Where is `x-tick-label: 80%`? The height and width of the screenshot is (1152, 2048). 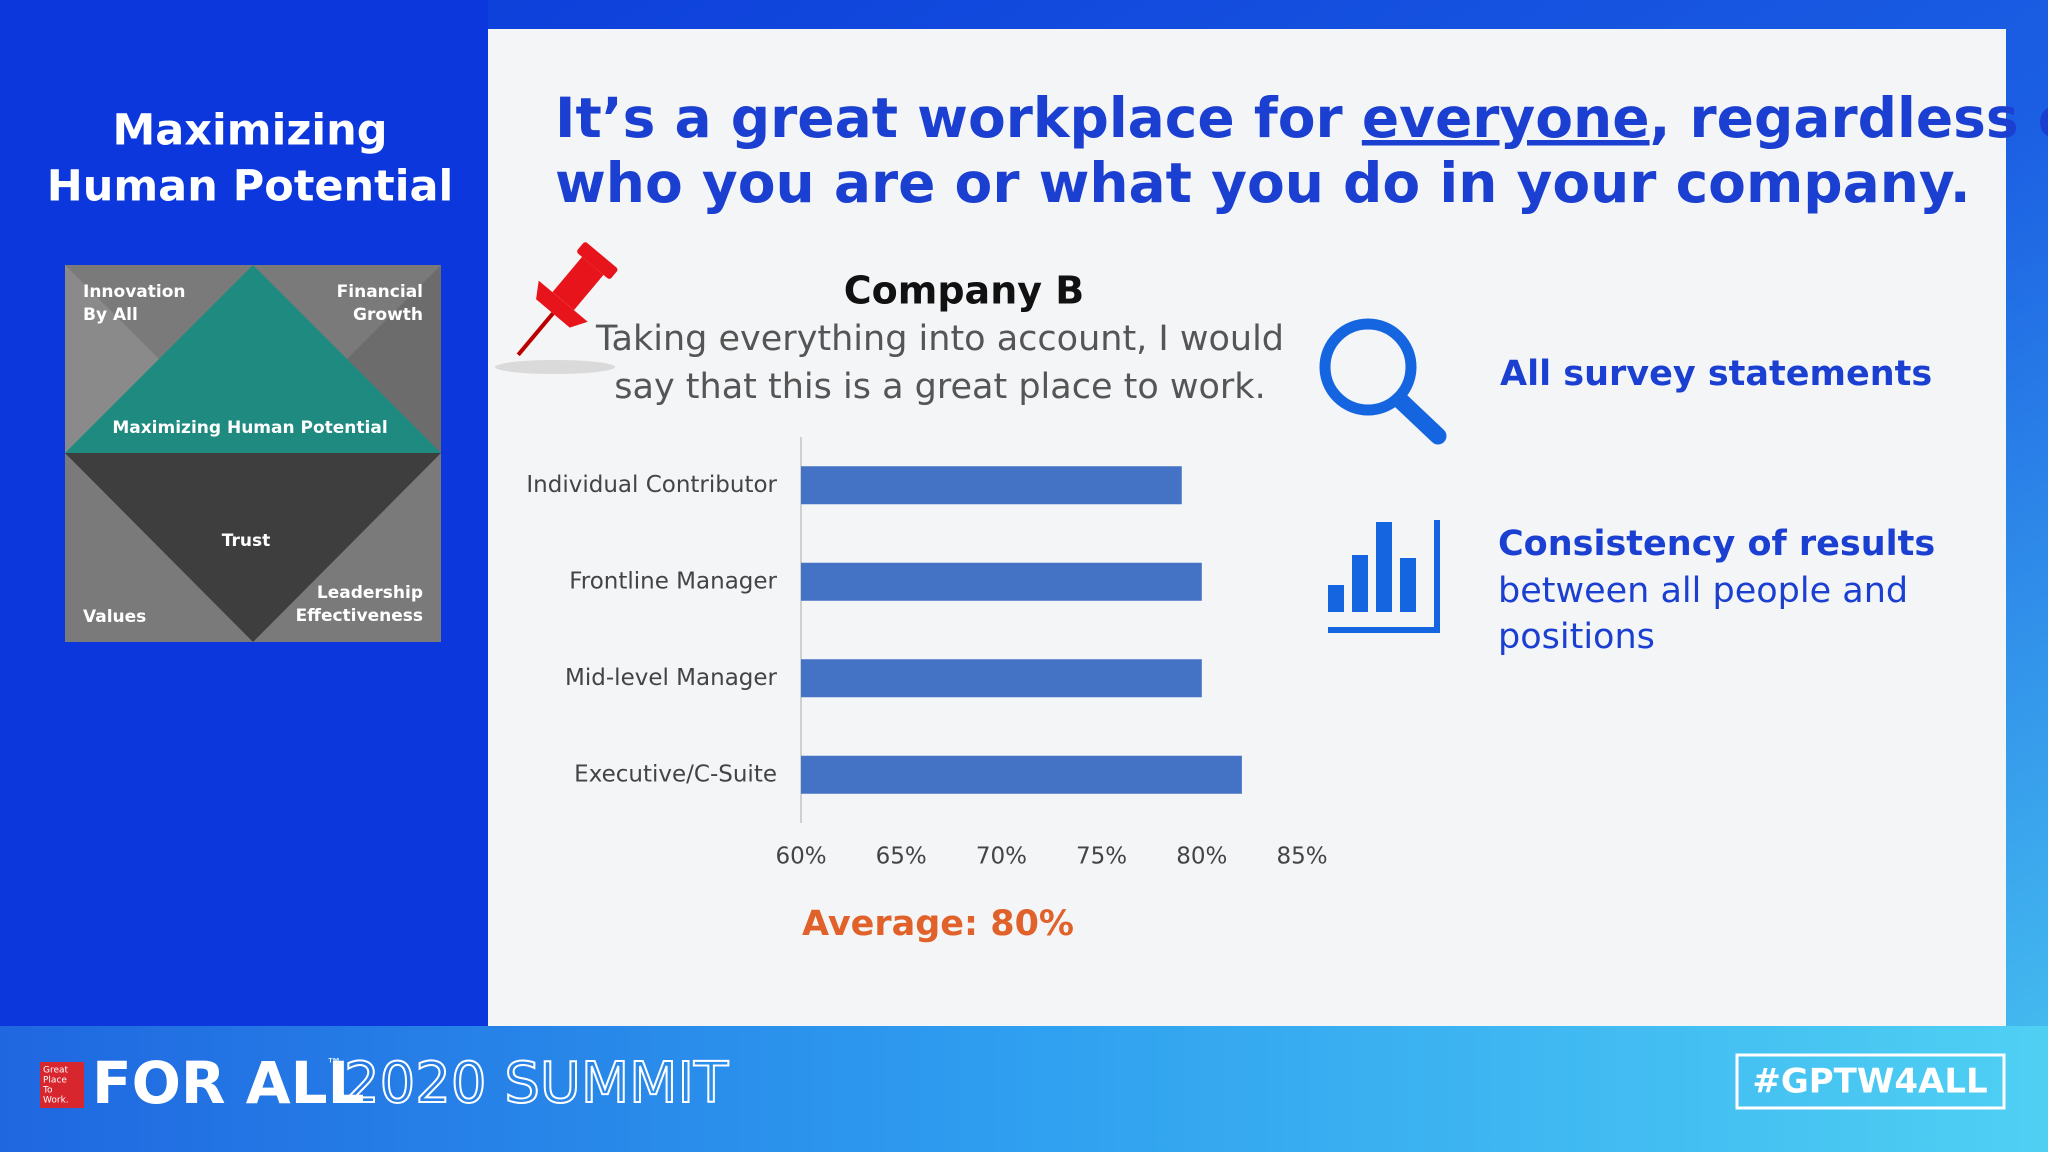
x-tick-label: 80% is located at coordinates (1201, 857).